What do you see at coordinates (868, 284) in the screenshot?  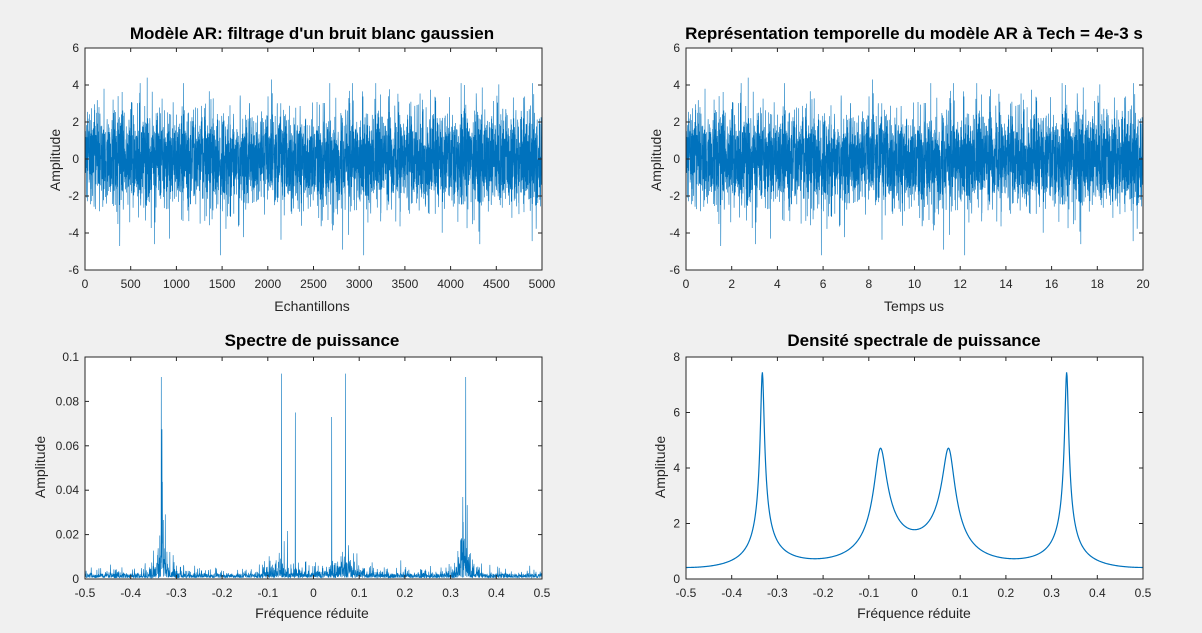 I see `x-tick-label: 8` at bounding box center [868, 284].